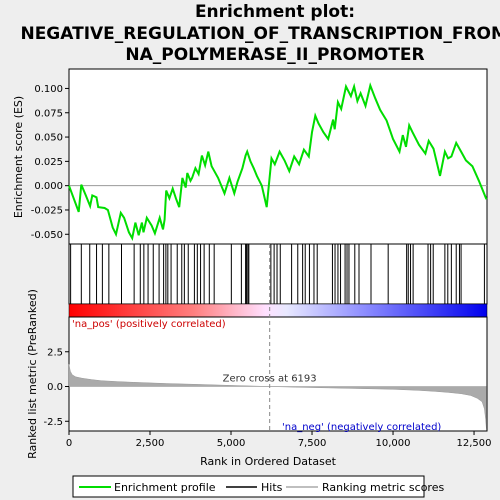 The height and width of the screenshot is (500, 500). I want to click on x-tick-label: 5,000, so click(231, 443).